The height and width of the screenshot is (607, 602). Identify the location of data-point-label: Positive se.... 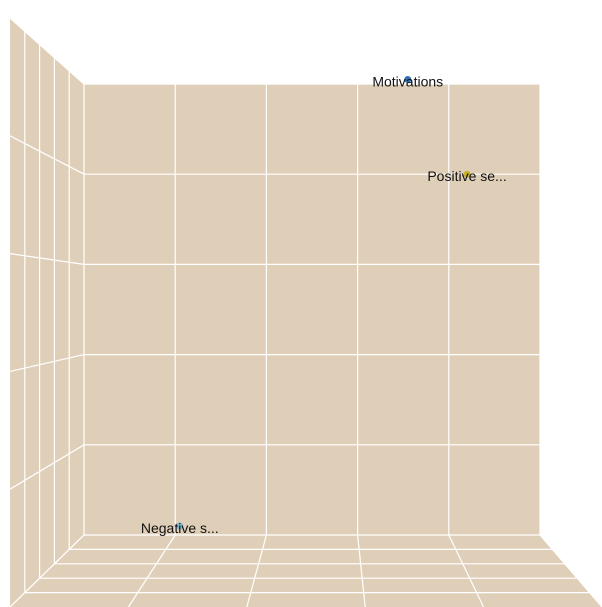
(466, 176).